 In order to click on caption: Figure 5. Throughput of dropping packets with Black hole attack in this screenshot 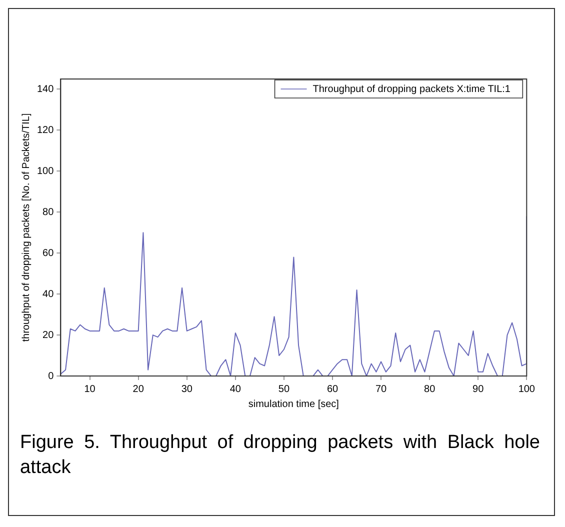, I will do `click(280, 455)`.